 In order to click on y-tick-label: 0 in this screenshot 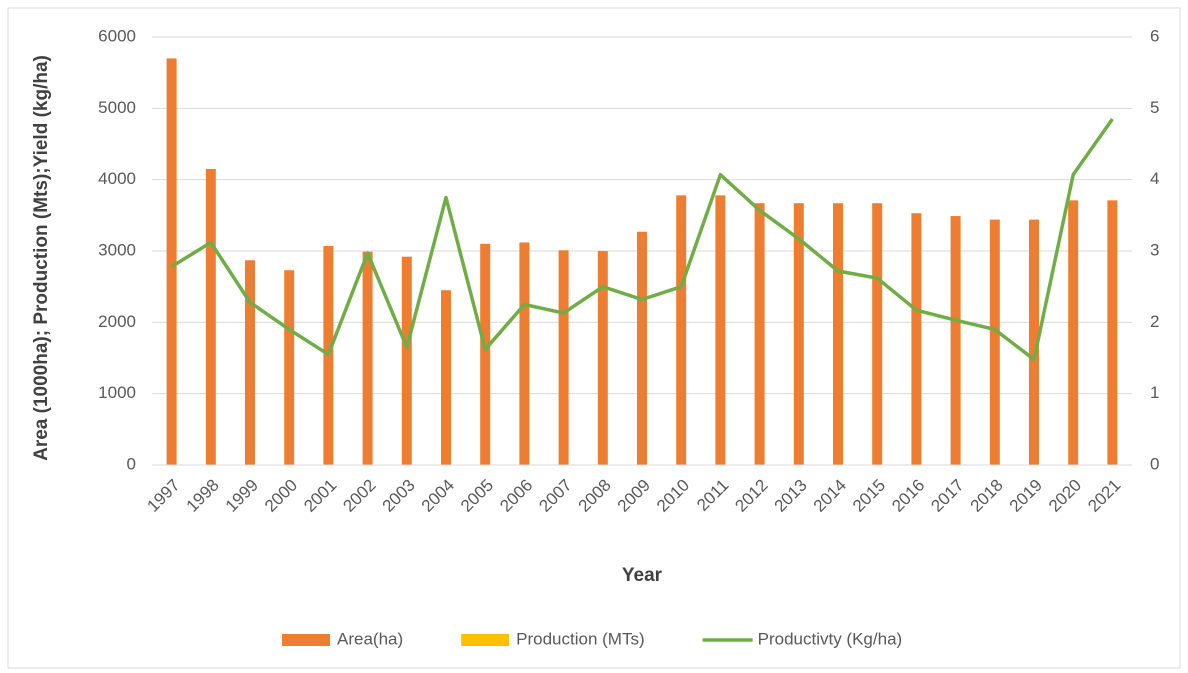, I will do `click(131, 463)`.